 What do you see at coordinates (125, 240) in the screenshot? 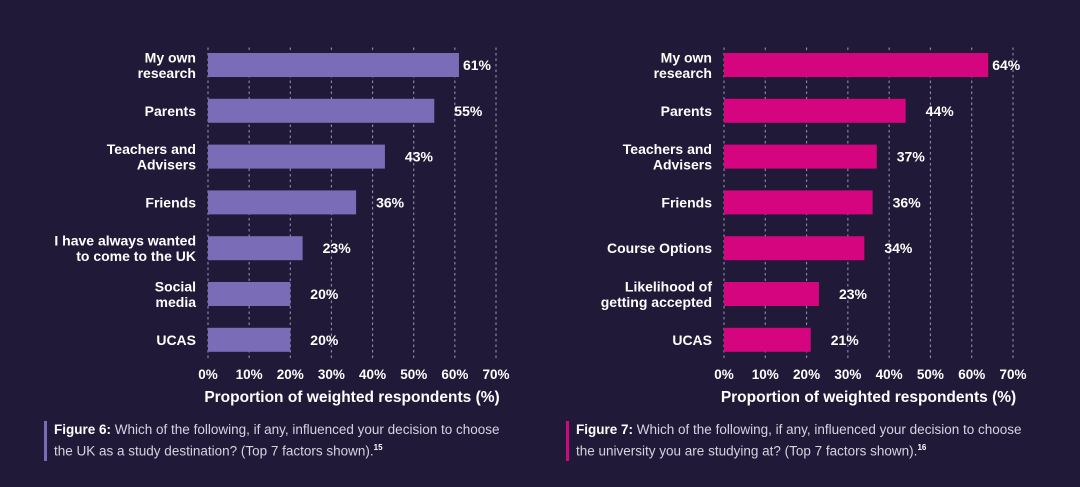
I see `category-label: I have always wanted` at bounding box center [125, 240].